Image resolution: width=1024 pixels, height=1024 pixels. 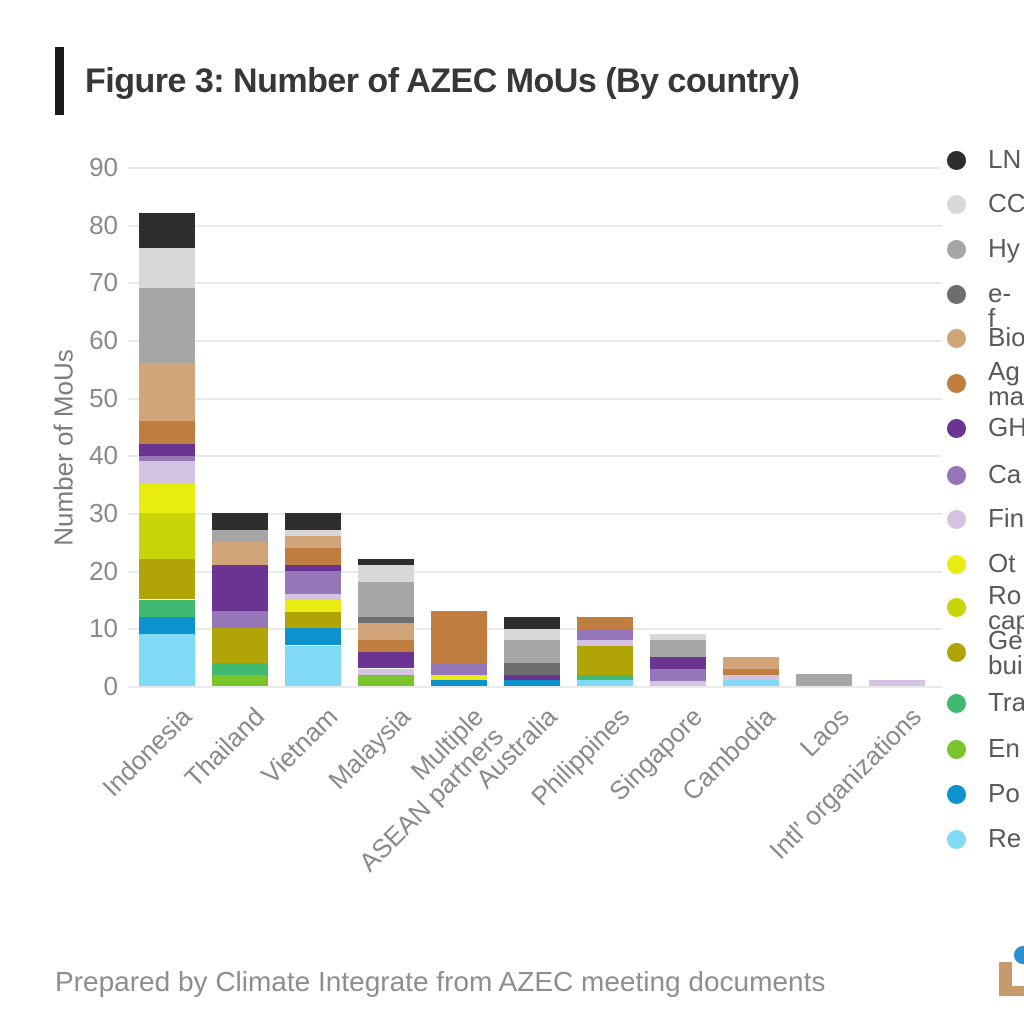 What do you see at coordinates (605, 677) in the screenshot?
I see `bar-segment-tra-philippines` at bounding box center [605, 677].